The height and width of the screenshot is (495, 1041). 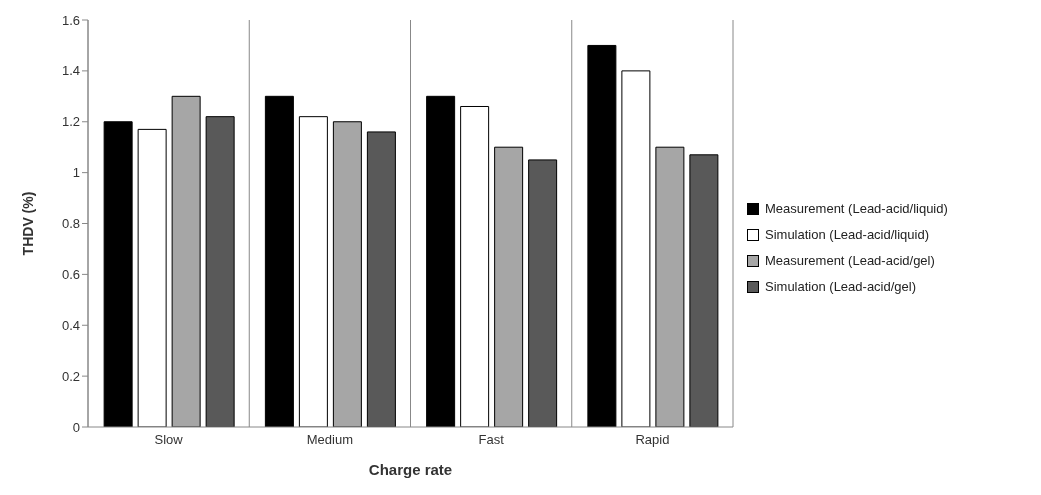 I want to click on y-tick-label: 1.2, so click(x=70, y=122).